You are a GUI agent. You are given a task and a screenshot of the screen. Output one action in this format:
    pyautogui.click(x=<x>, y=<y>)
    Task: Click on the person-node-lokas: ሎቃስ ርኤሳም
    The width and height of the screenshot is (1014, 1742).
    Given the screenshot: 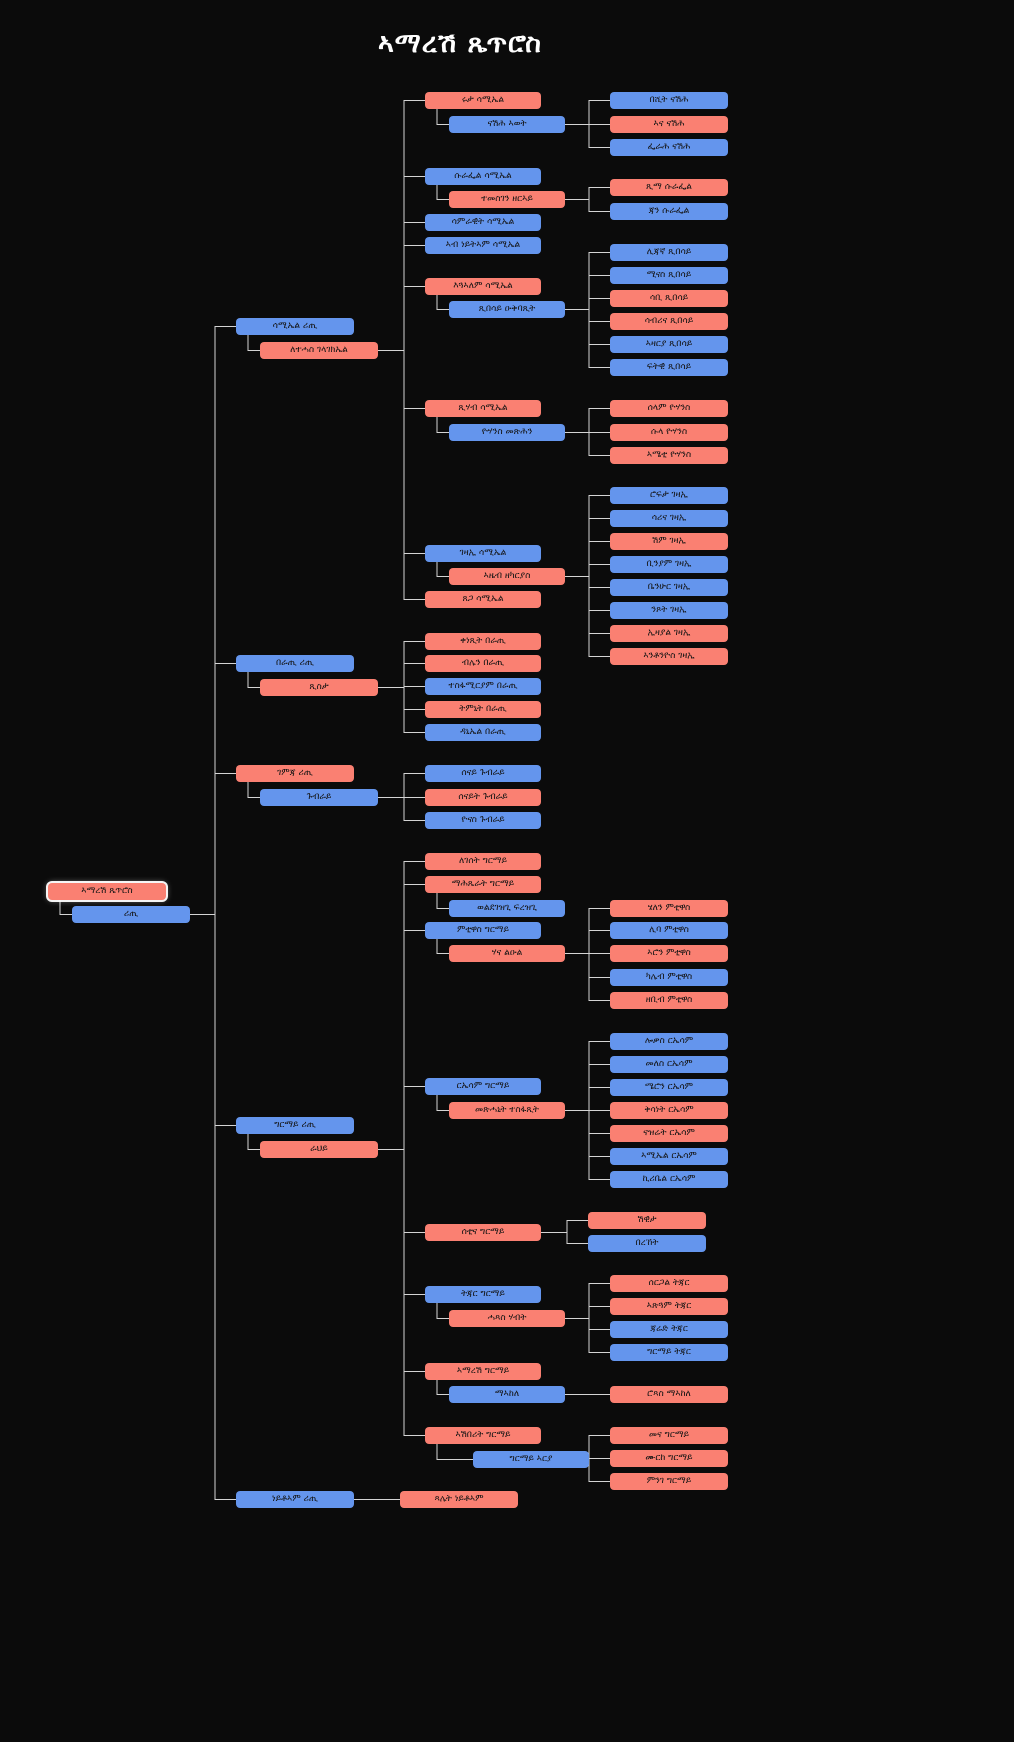 What is the action you would take?
    pyautogui.click(x=669, y=1041)
    